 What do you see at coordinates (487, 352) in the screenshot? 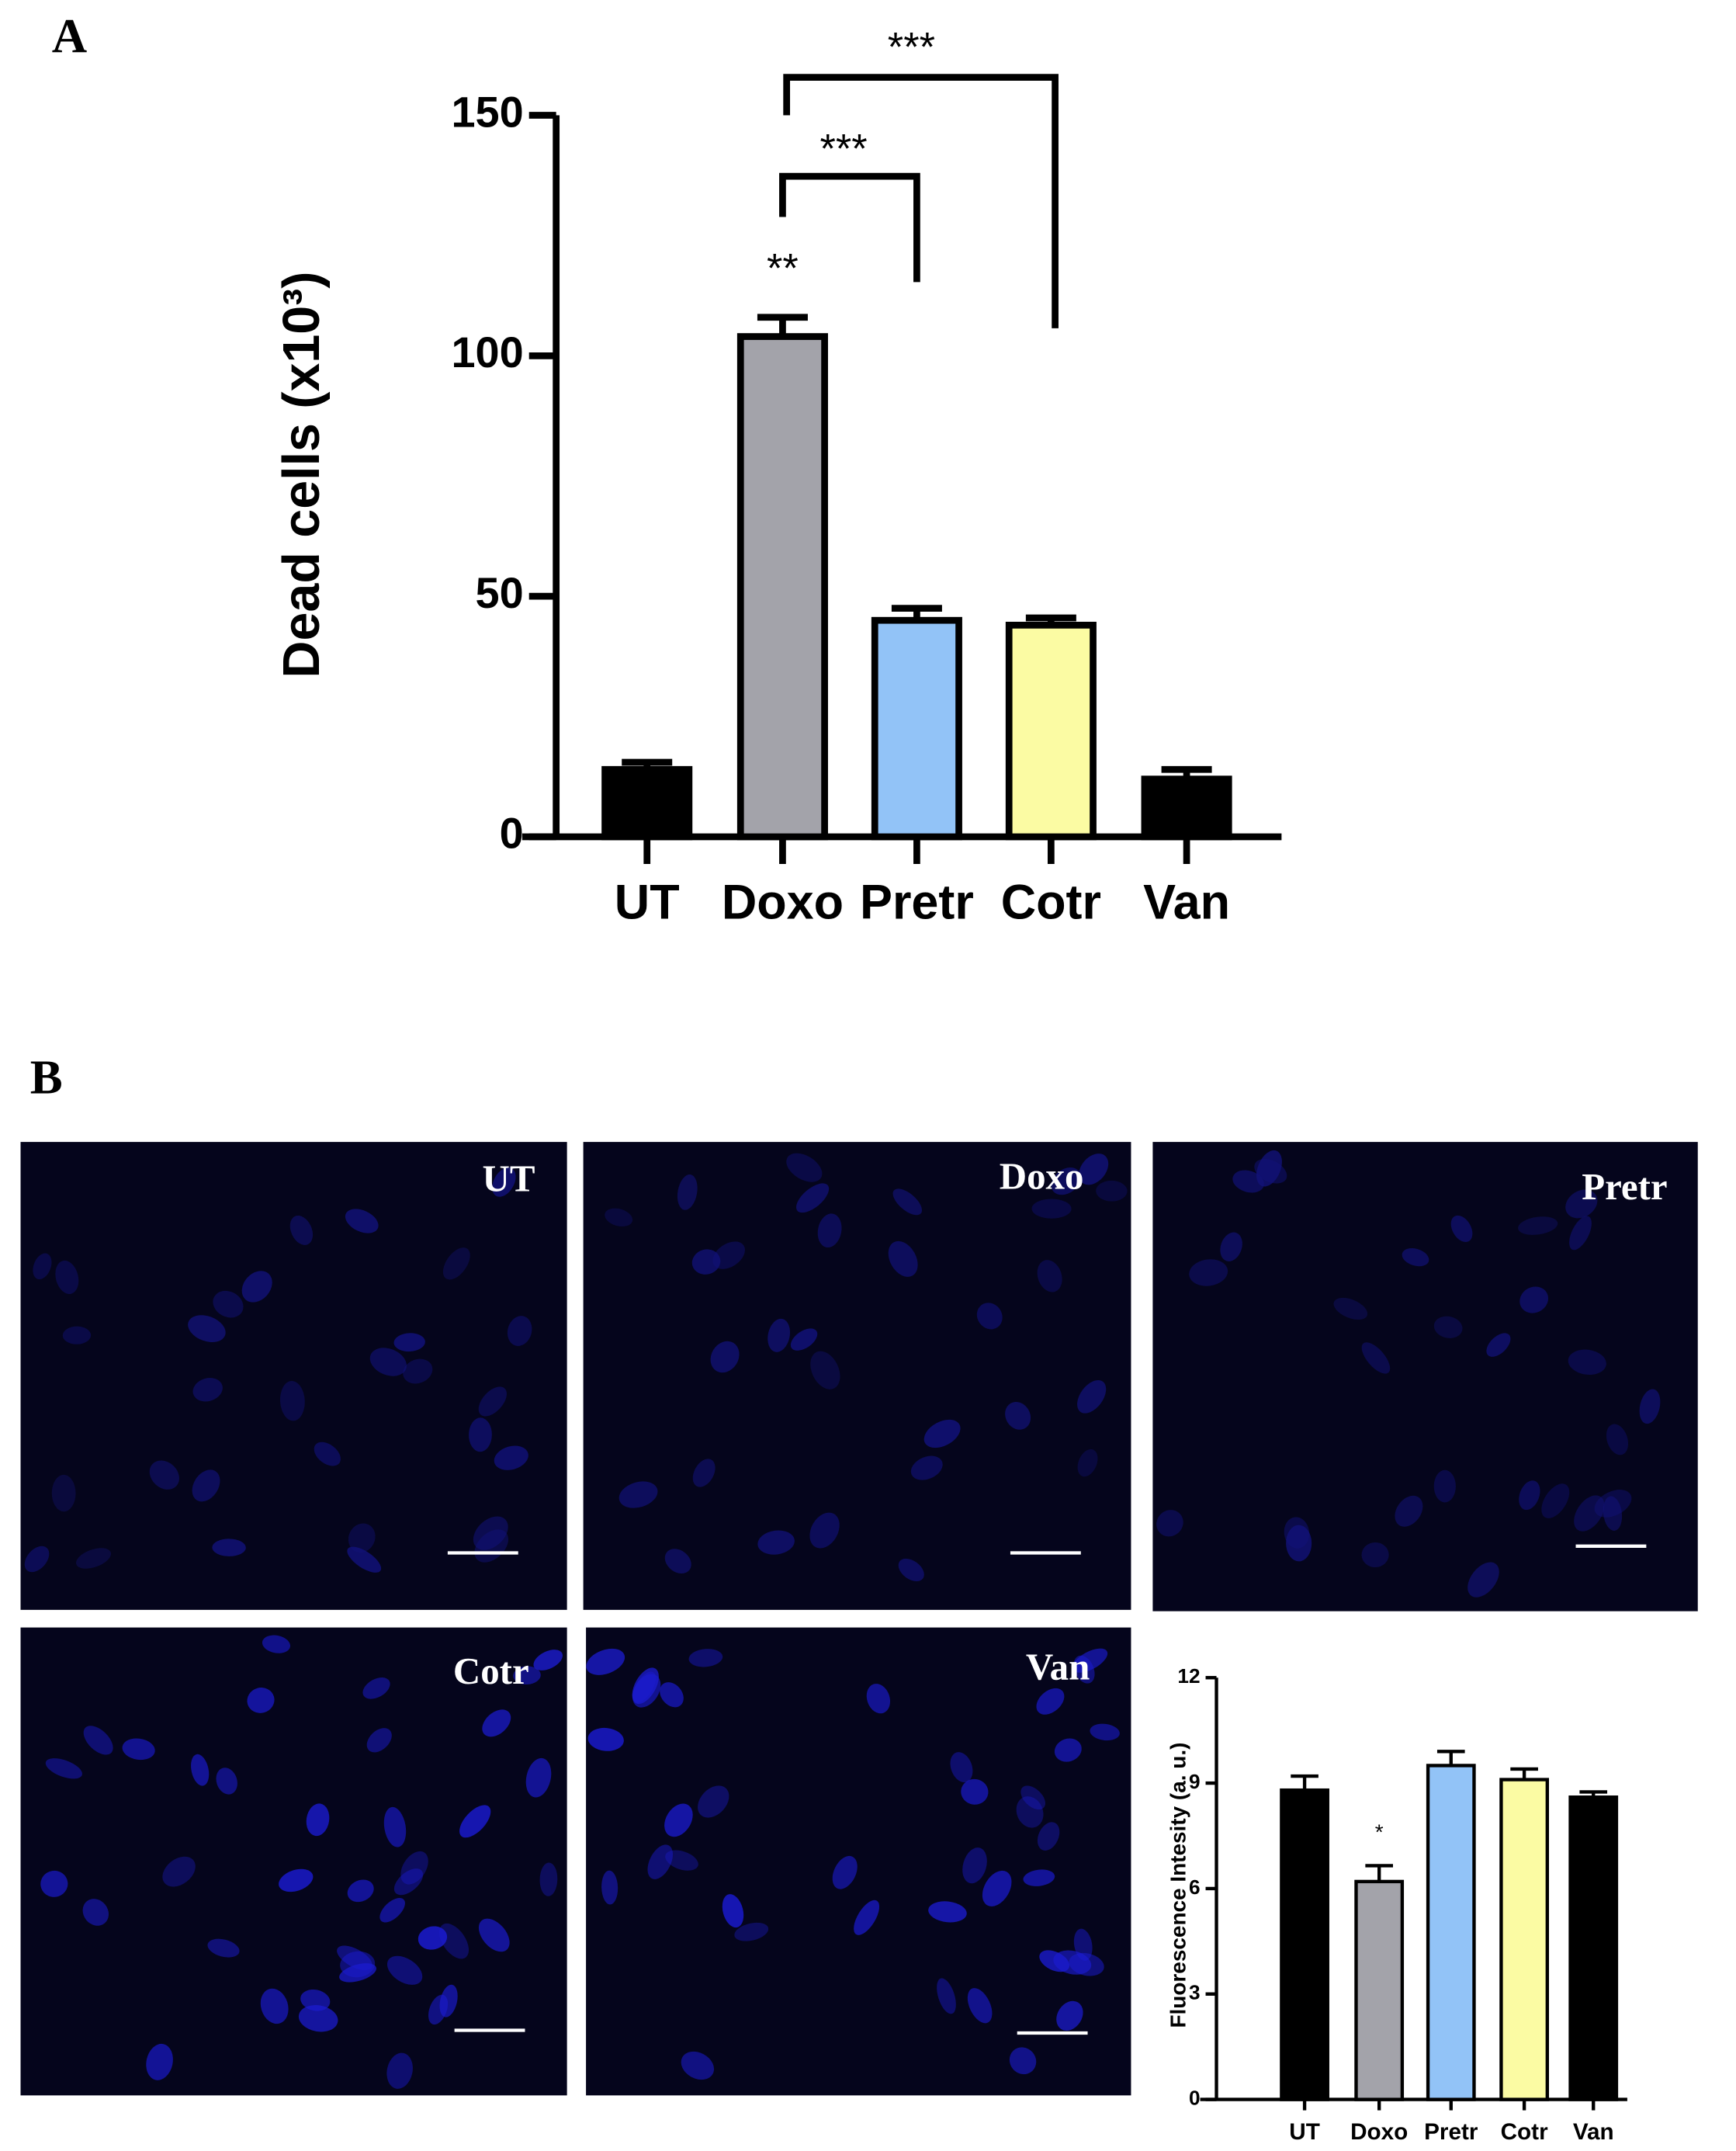
I see `y-tick-label: 100` at bounding box center [487, 352].